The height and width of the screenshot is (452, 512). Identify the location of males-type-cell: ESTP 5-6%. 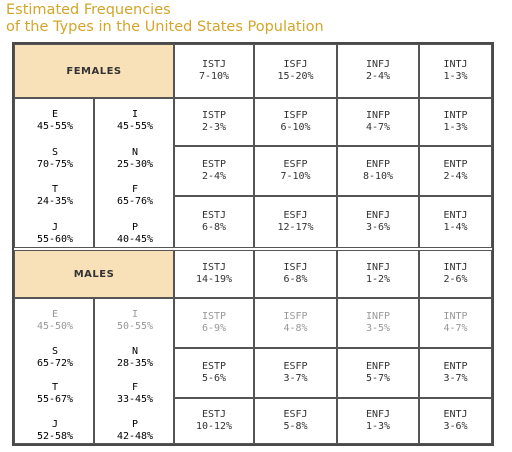
(214, 373).